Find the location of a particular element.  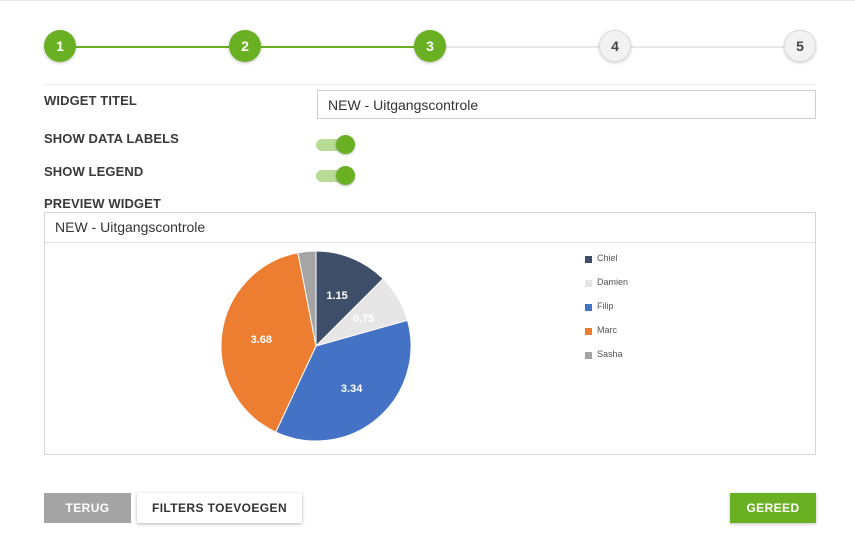

show-data-labels-toggle is located at coordinates (337, 145).